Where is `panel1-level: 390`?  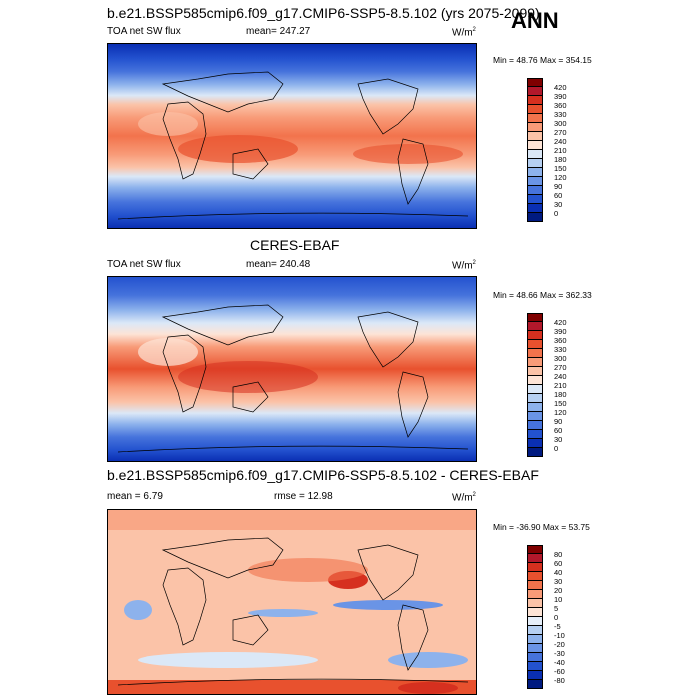
panel1-level: 390 is located at coordinates (560, 96).